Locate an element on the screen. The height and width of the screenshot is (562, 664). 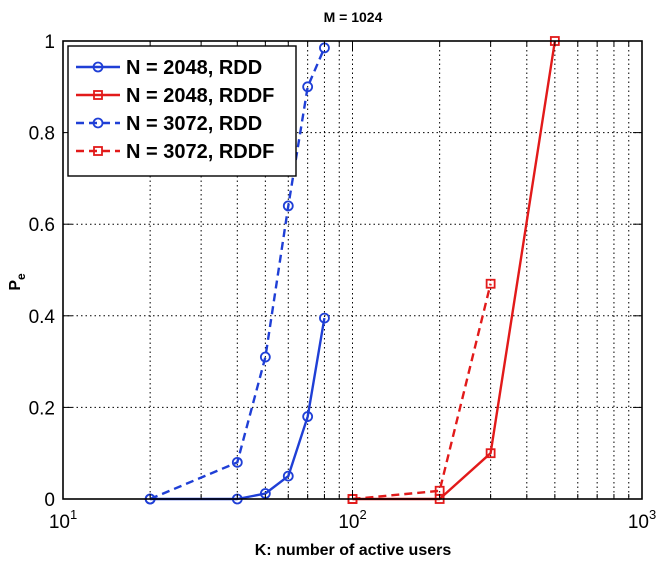
legend-label: N = 2048, RDD is located at coordinates (194, 68).